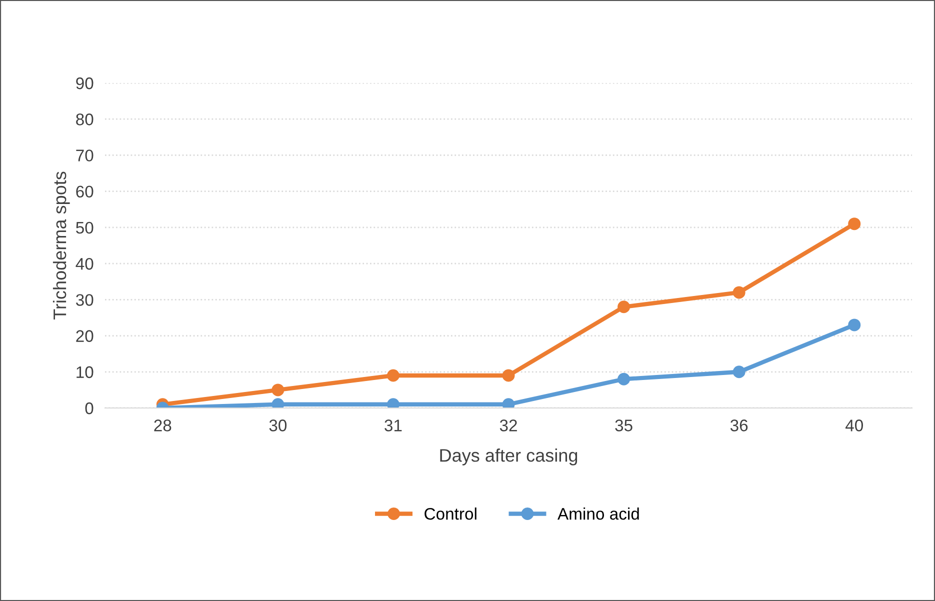 The height and width of the screenshot is (601, 935). I want to click on y-tick-label: 0, so click(89, 408).